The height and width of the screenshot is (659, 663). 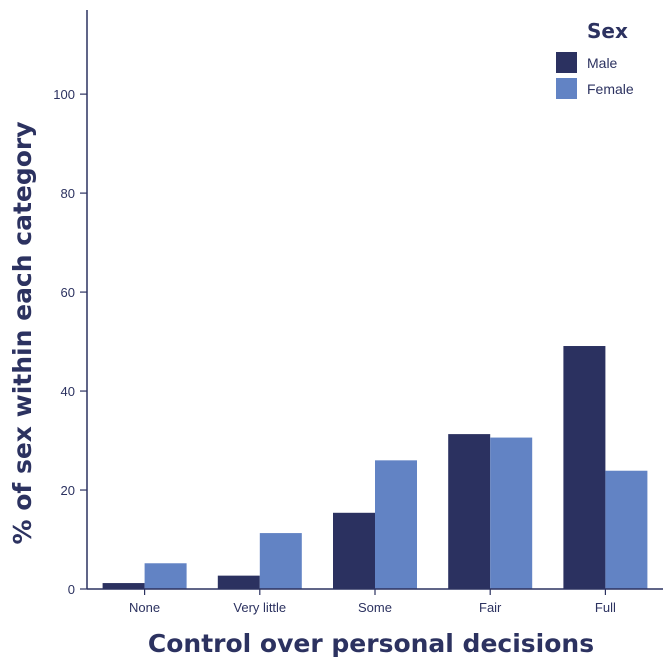 I want to click on y-tick-label: 0, so click(x=71, y=589).